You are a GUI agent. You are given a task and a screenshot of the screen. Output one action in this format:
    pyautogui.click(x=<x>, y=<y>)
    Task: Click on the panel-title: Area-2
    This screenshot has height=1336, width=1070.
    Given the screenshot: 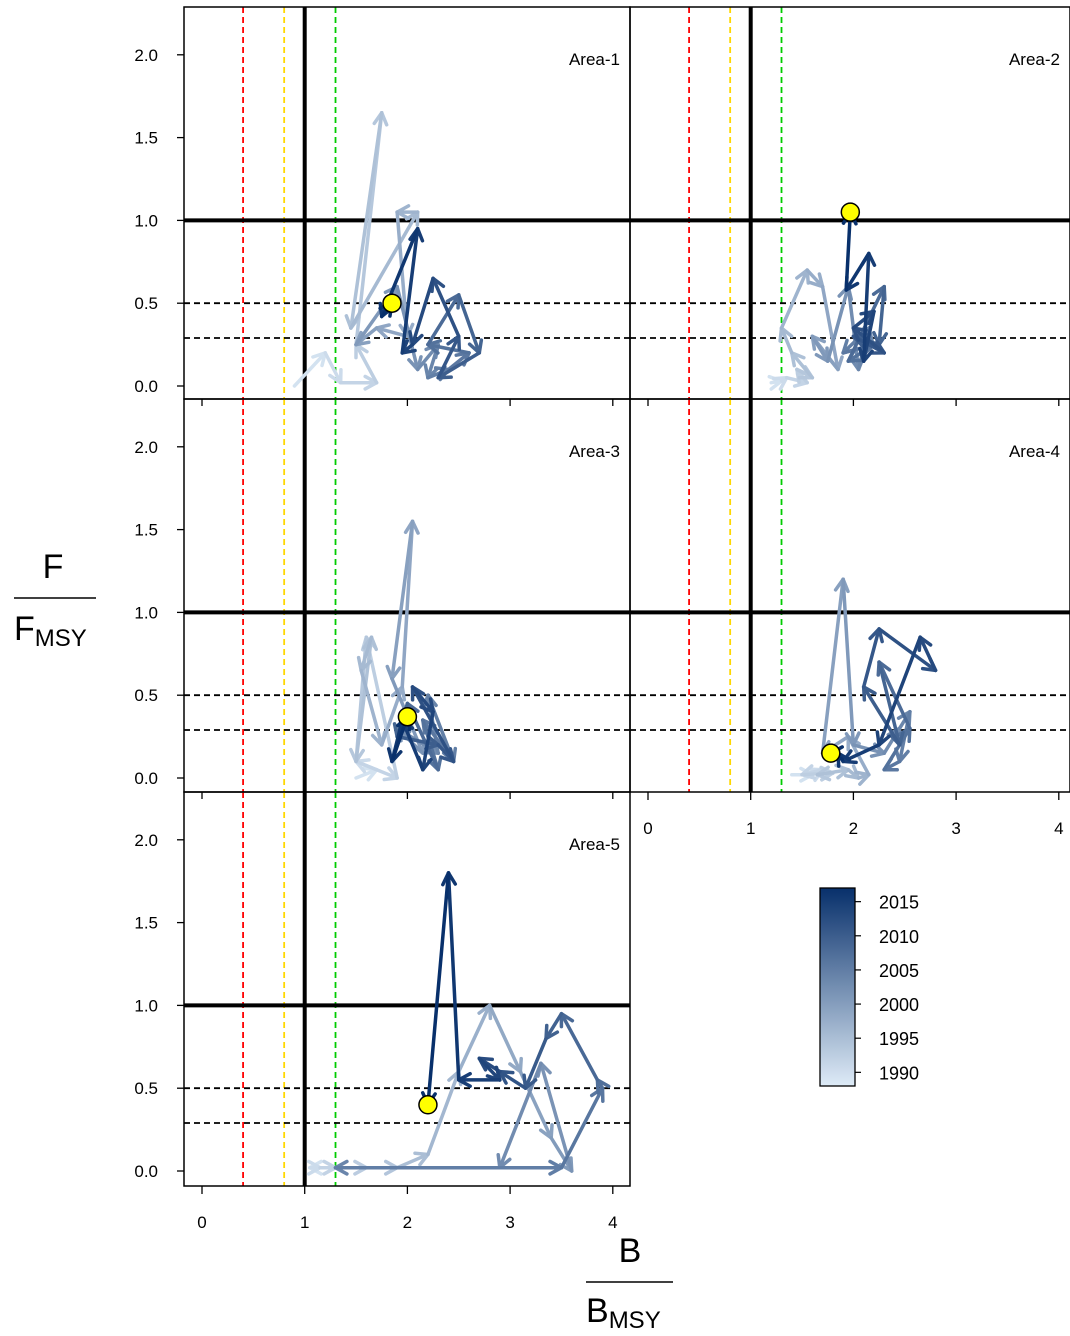 What is the action you would take?
    pyautogui.click(x=1034, y=59)
    